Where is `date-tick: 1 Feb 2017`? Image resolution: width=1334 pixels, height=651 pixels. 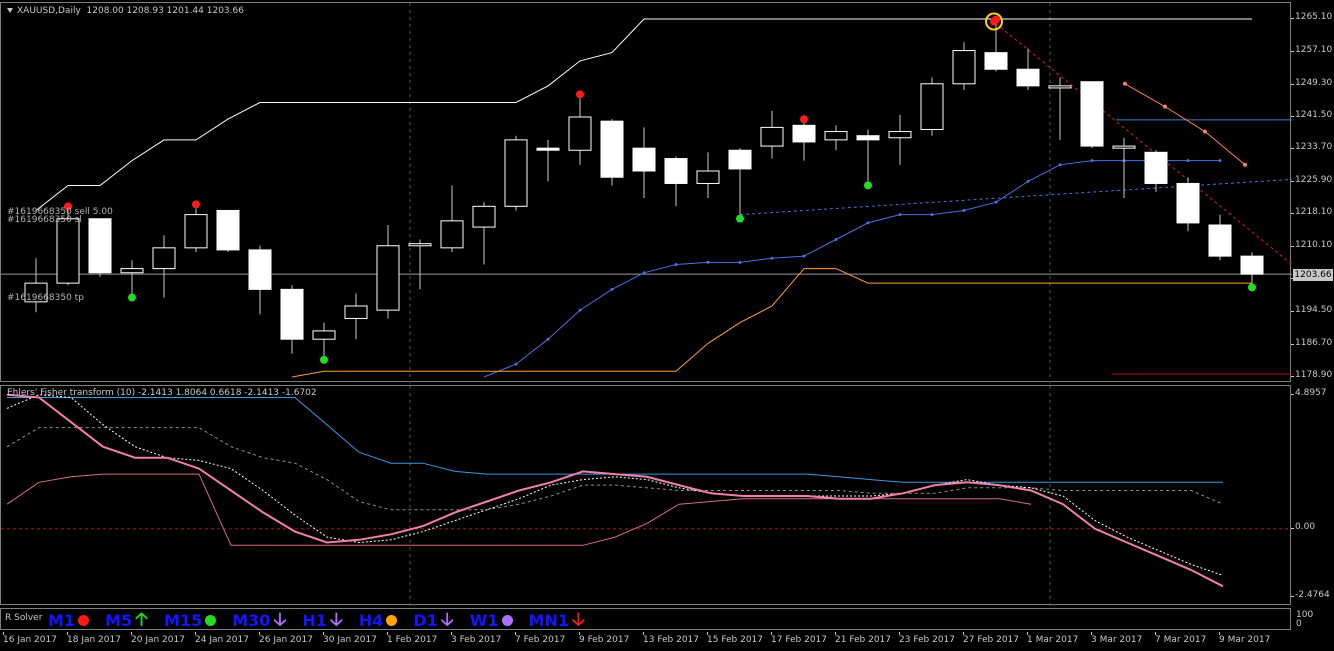 date-tick: 1 Feb 2017 is located at coordinates (412, 638).